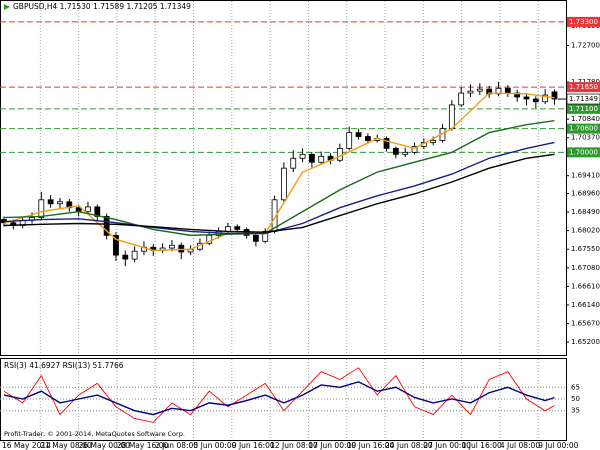 The width and height of the screenshot is (600, 450). I want to click on level-label: 1.73300, so click(583, 22).